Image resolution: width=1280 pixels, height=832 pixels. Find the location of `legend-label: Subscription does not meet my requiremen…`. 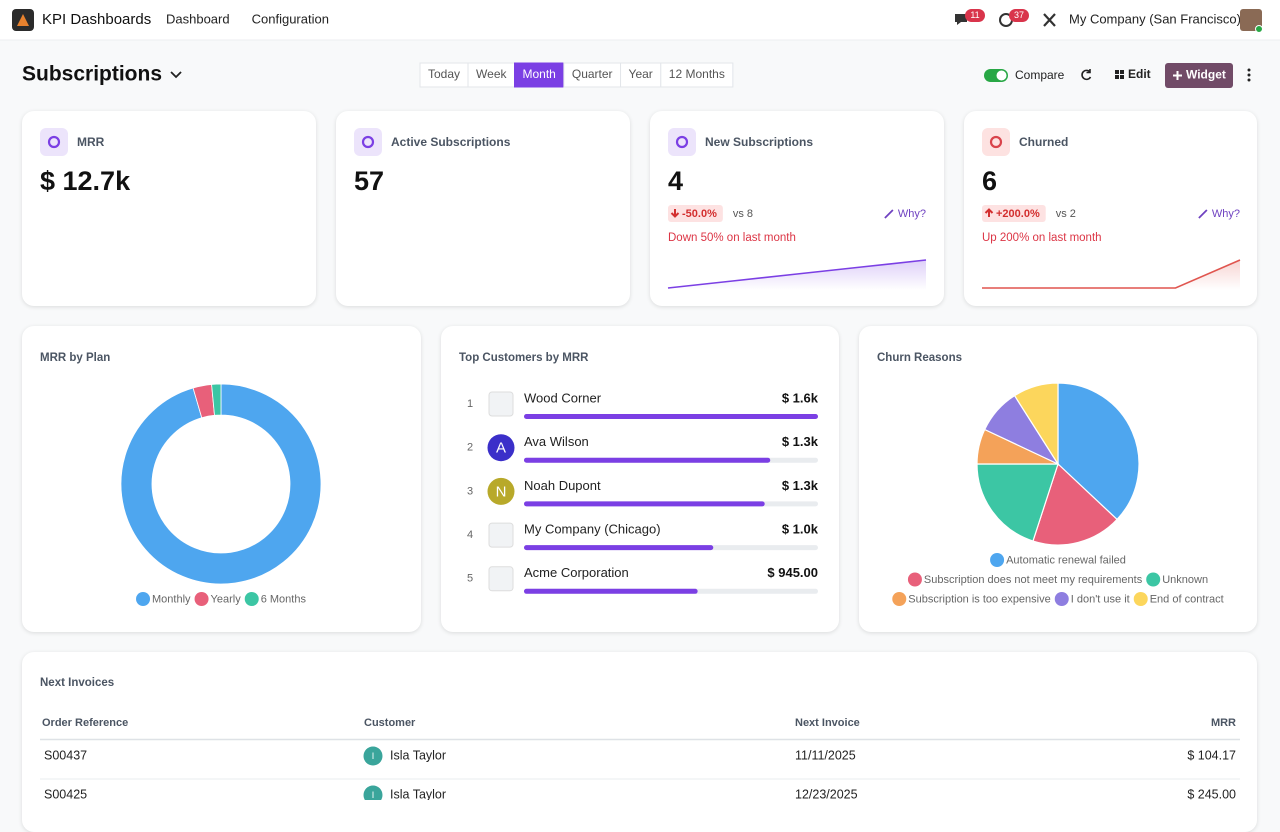

legend-label: Subscription does not meet my requiremen… is located at coordinates (1033, 580).